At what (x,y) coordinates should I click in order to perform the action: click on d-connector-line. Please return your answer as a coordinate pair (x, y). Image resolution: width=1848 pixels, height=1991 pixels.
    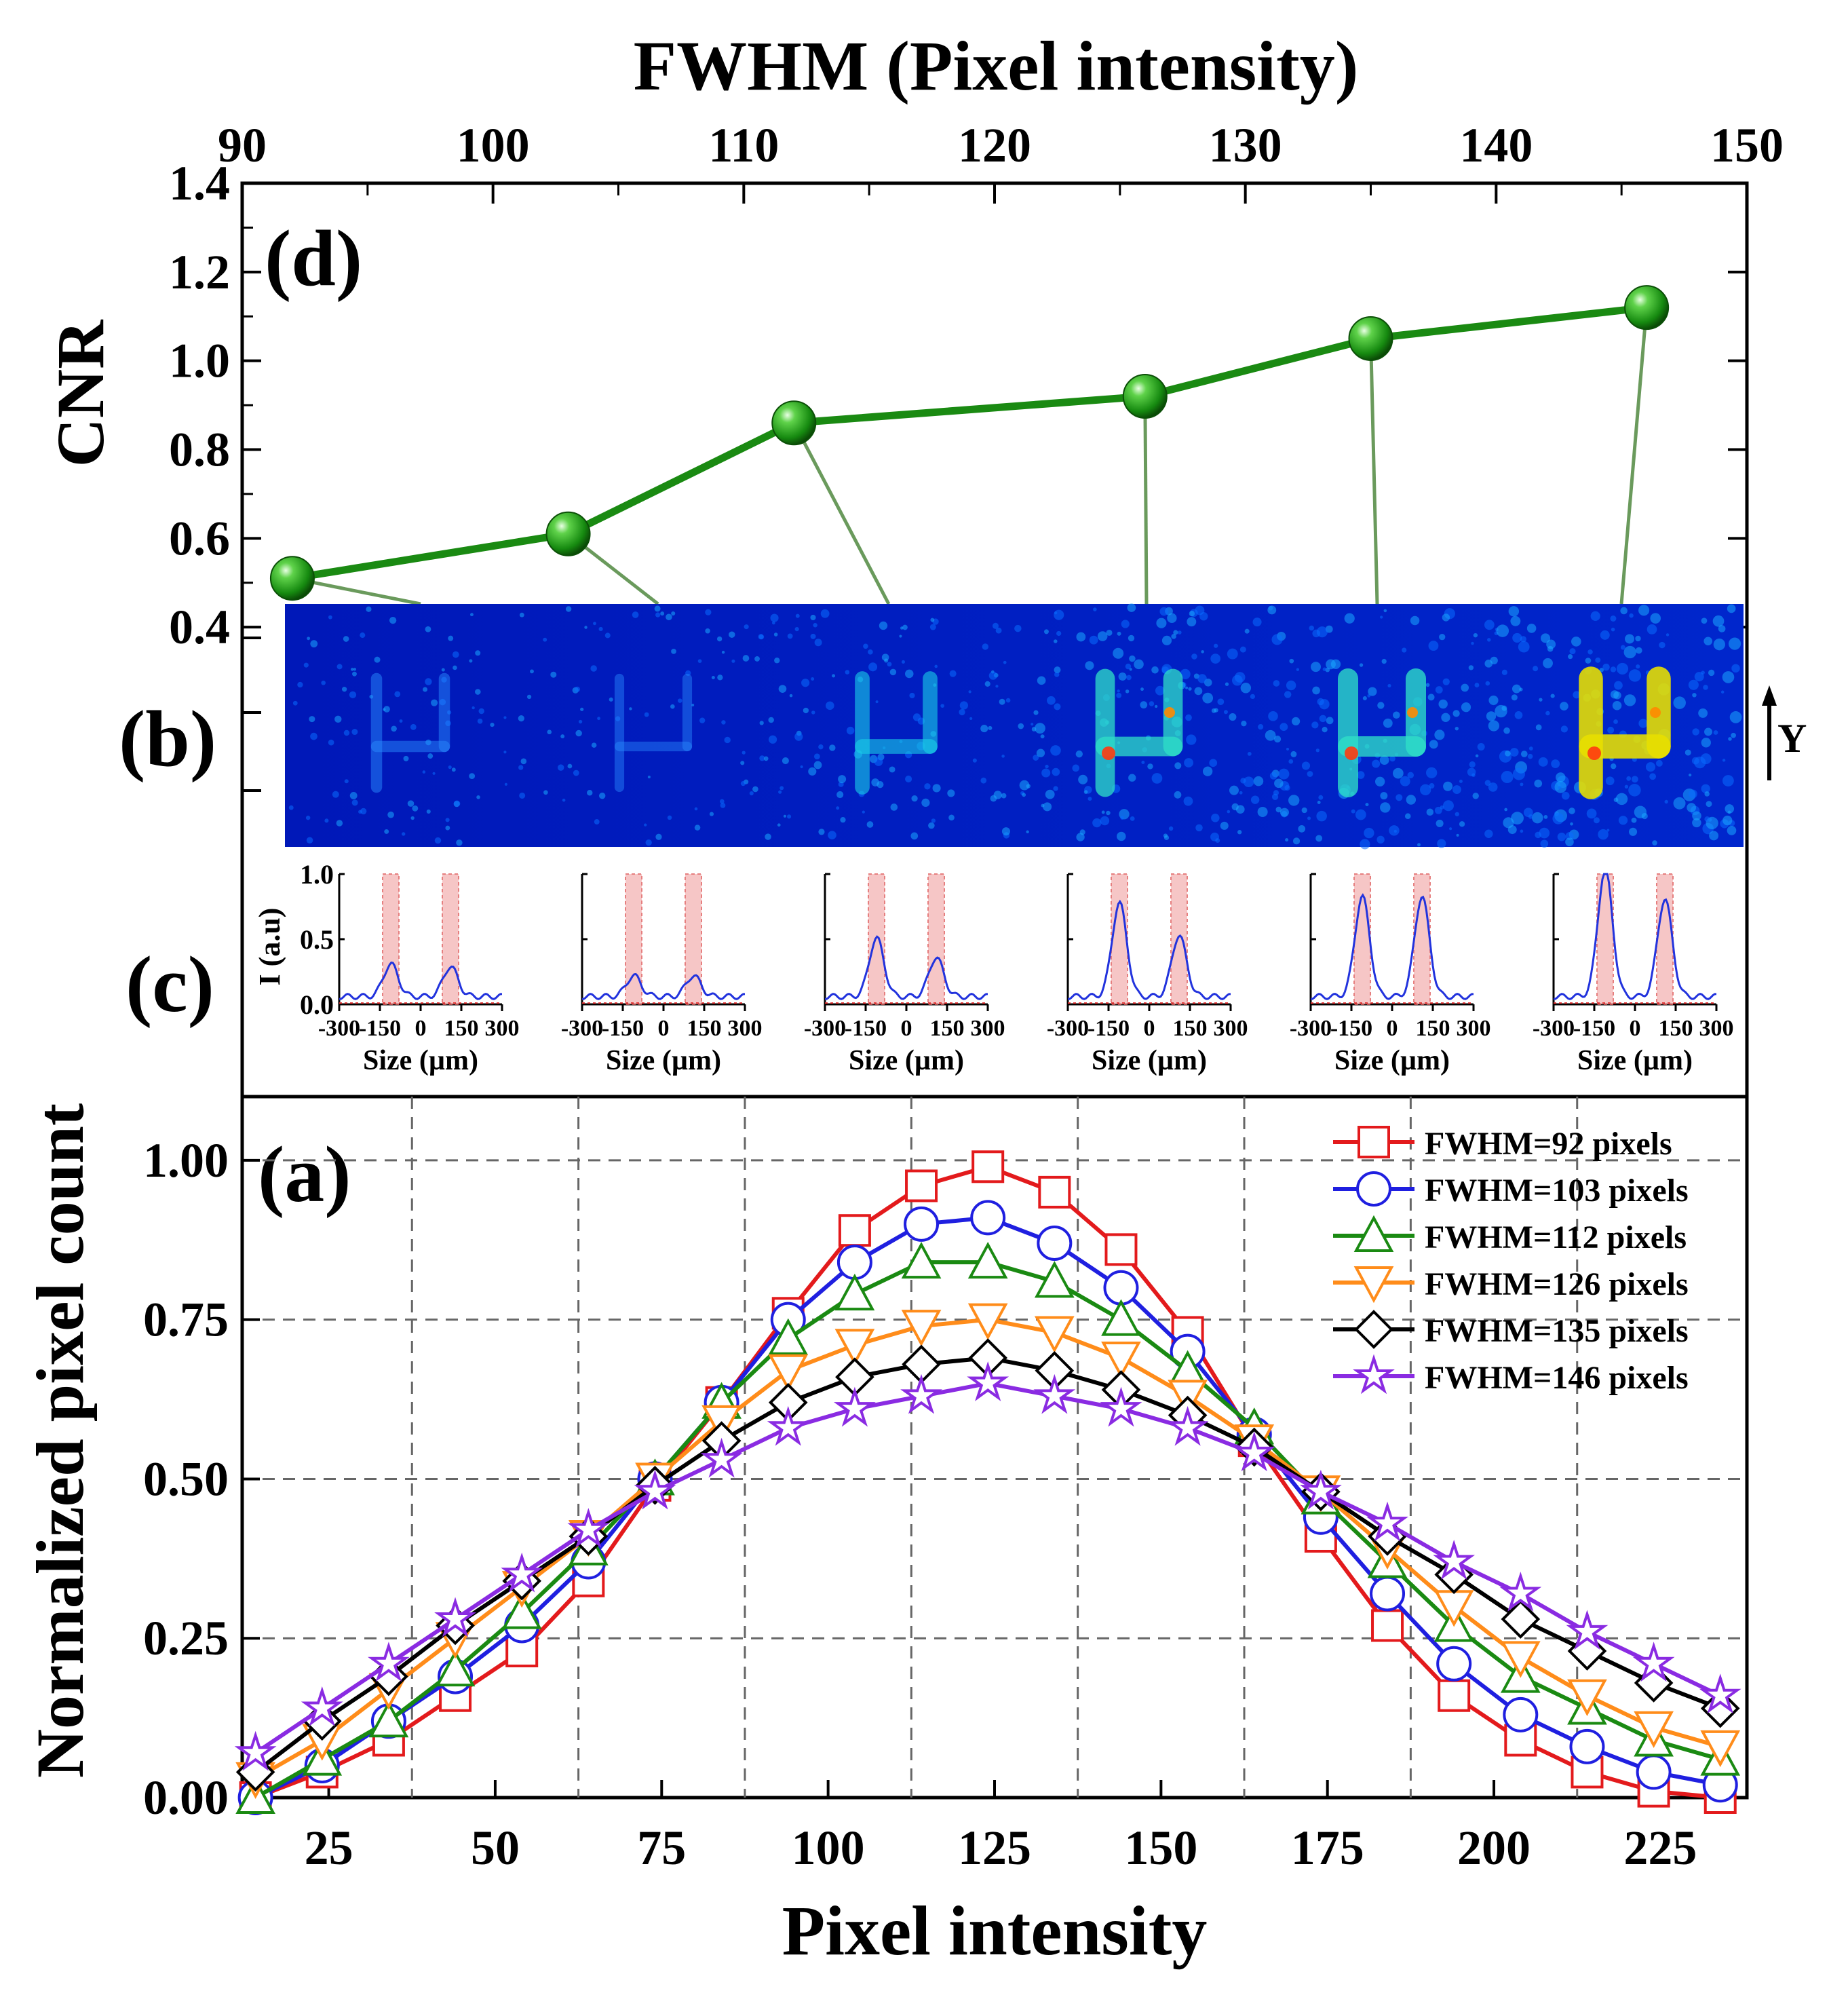
    Looking at the image, I should click on (1146, 501).